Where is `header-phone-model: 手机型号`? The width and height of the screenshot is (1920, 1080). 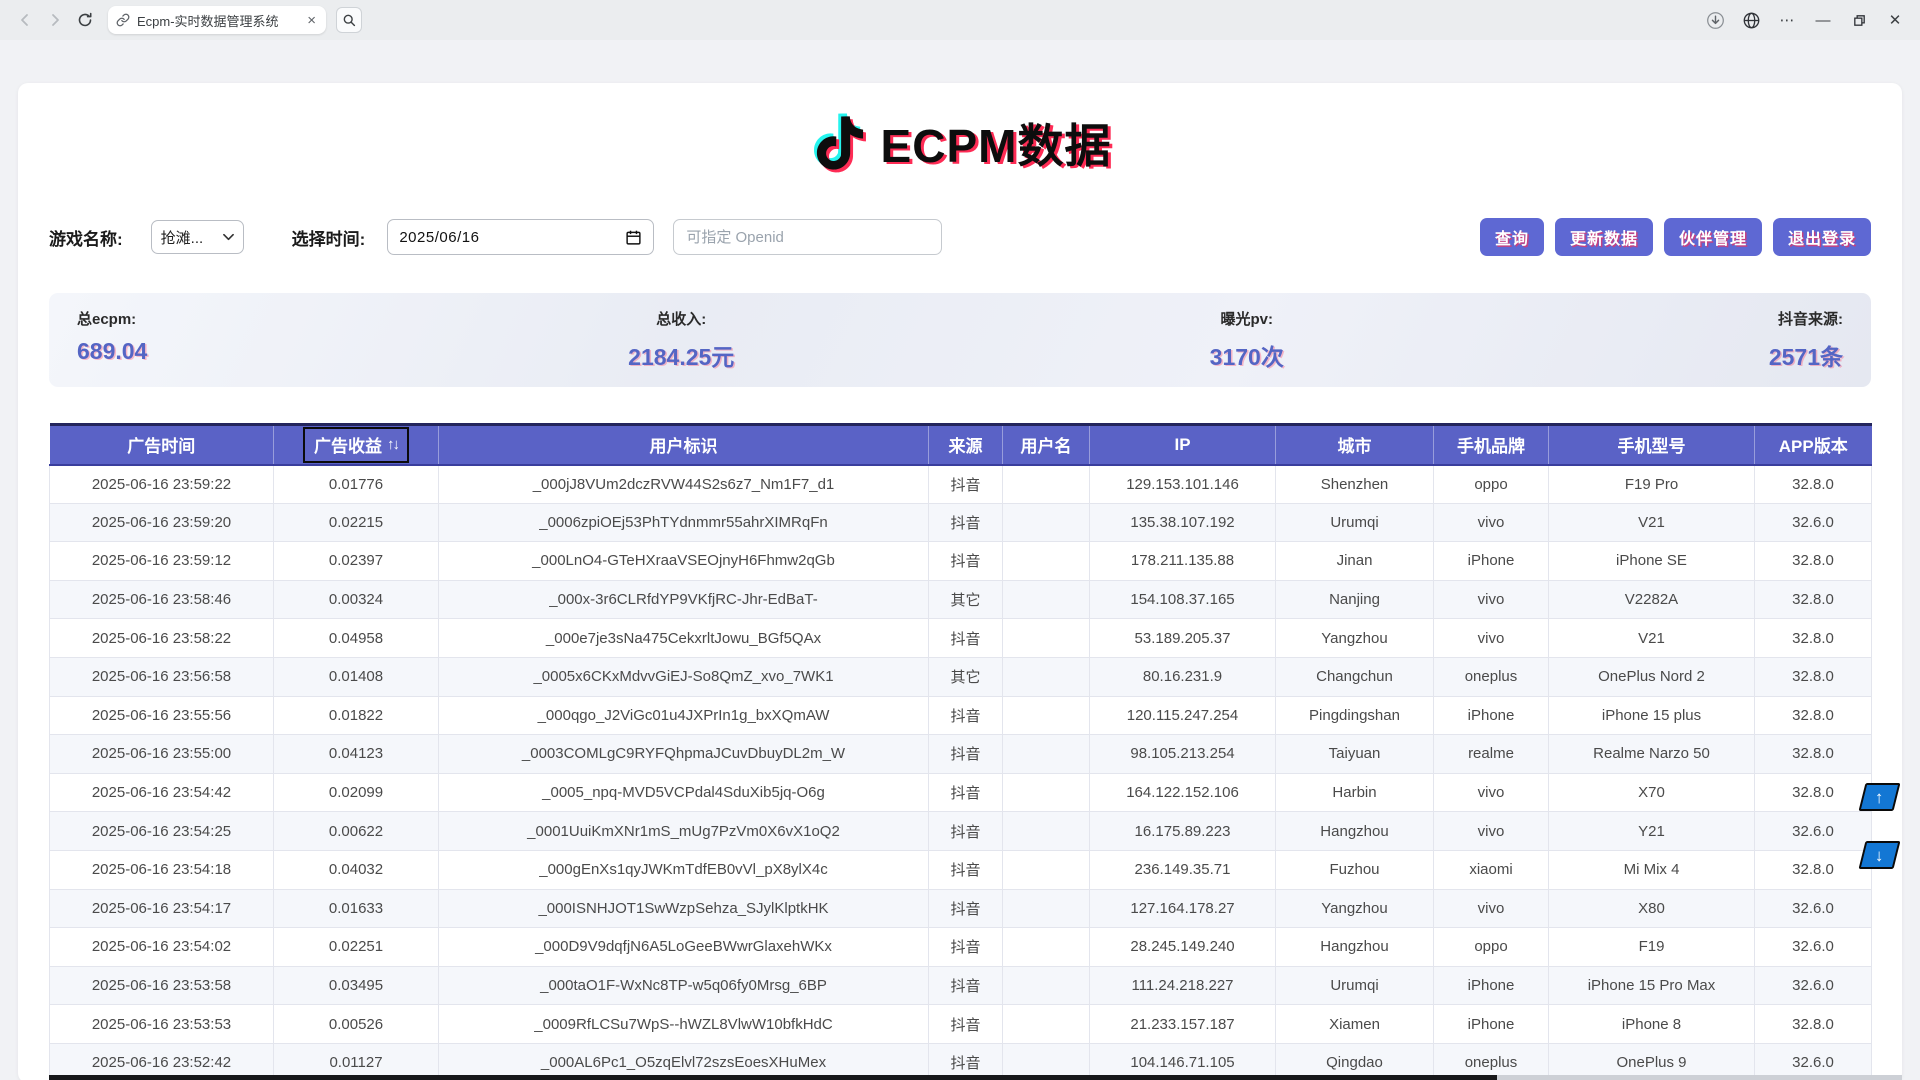
header-phone-model: 手机型号 is located at coordinates (1651, 445).